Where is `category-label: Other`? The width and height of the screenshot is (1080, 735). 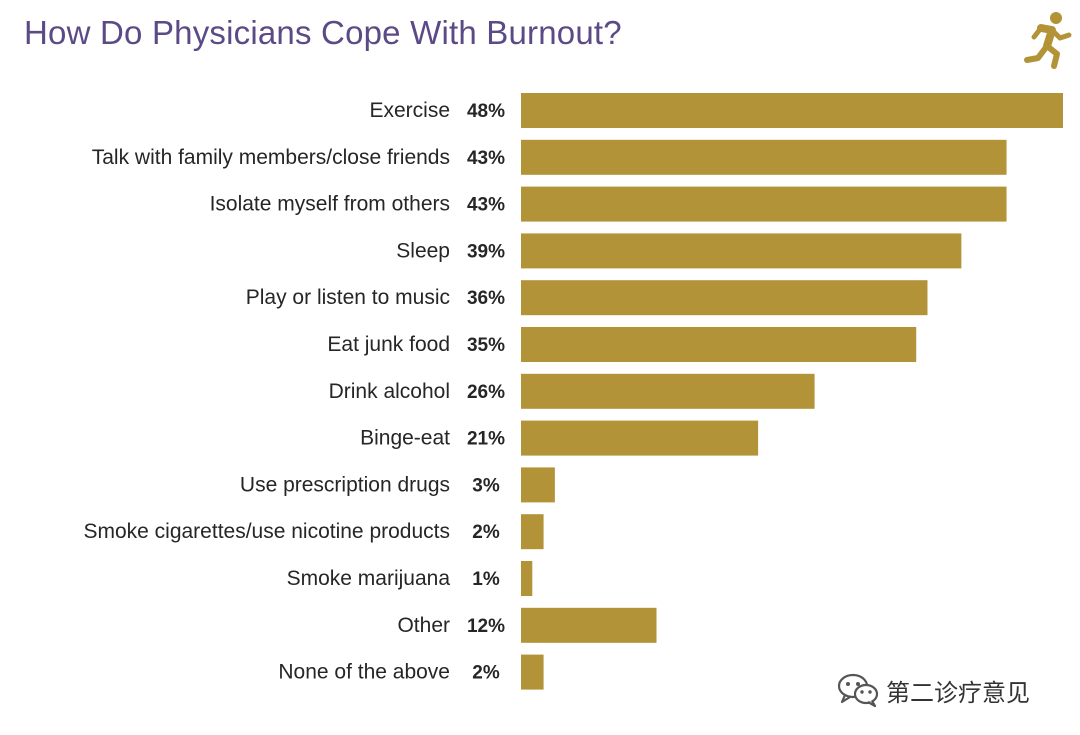 category-label: Other is located at coordinates (423, 625).